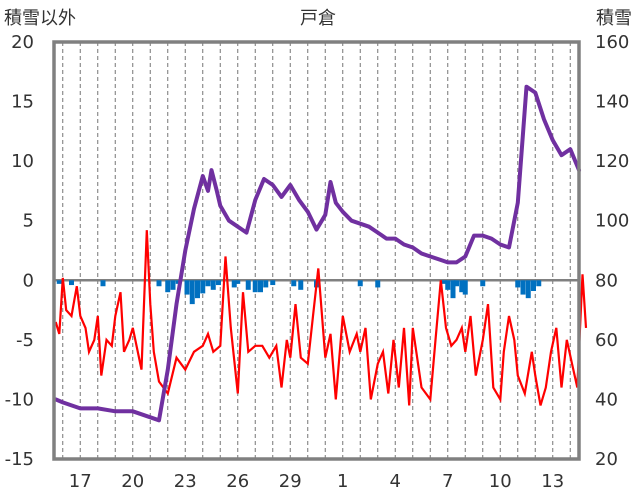  I want to click on right-tick-label: 40, so click(606, 399).